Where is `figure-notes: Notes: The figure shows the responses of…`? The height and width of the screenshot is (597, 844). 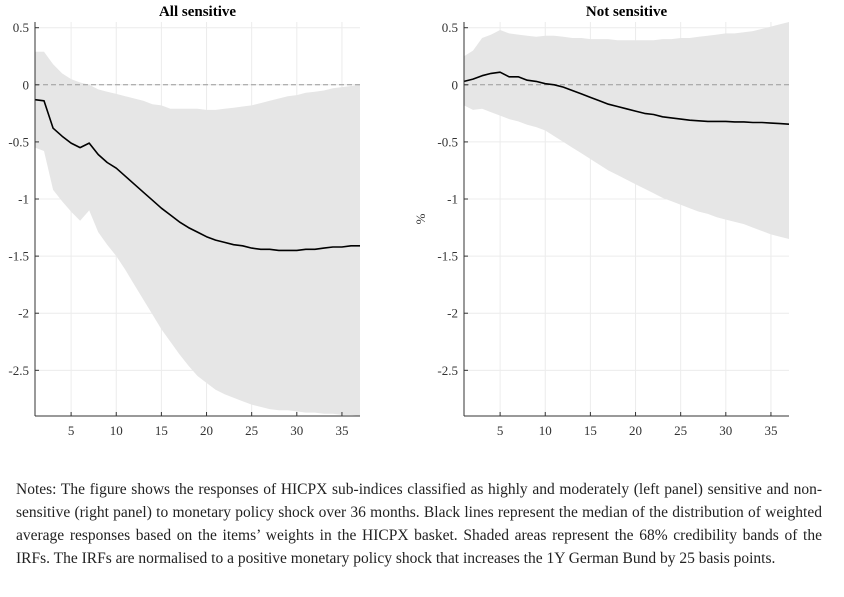
figure-notes: Notes: The figure shows the responses of… is located at coordinates (419, 524).